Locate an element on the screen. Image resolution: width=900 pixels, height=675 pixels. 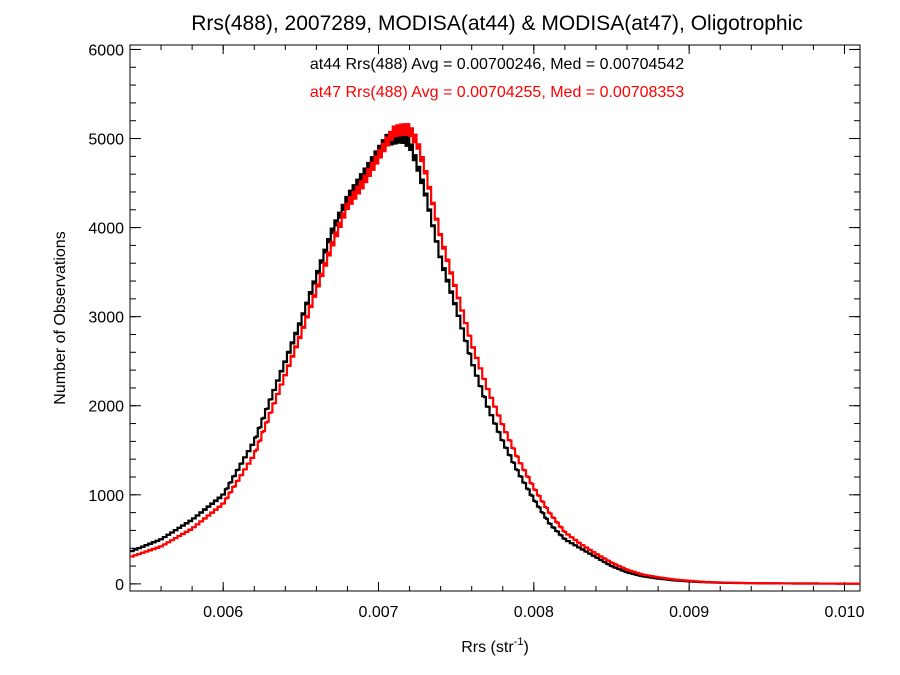
y-tick-label: 0 is located at coordinates (119, 585).